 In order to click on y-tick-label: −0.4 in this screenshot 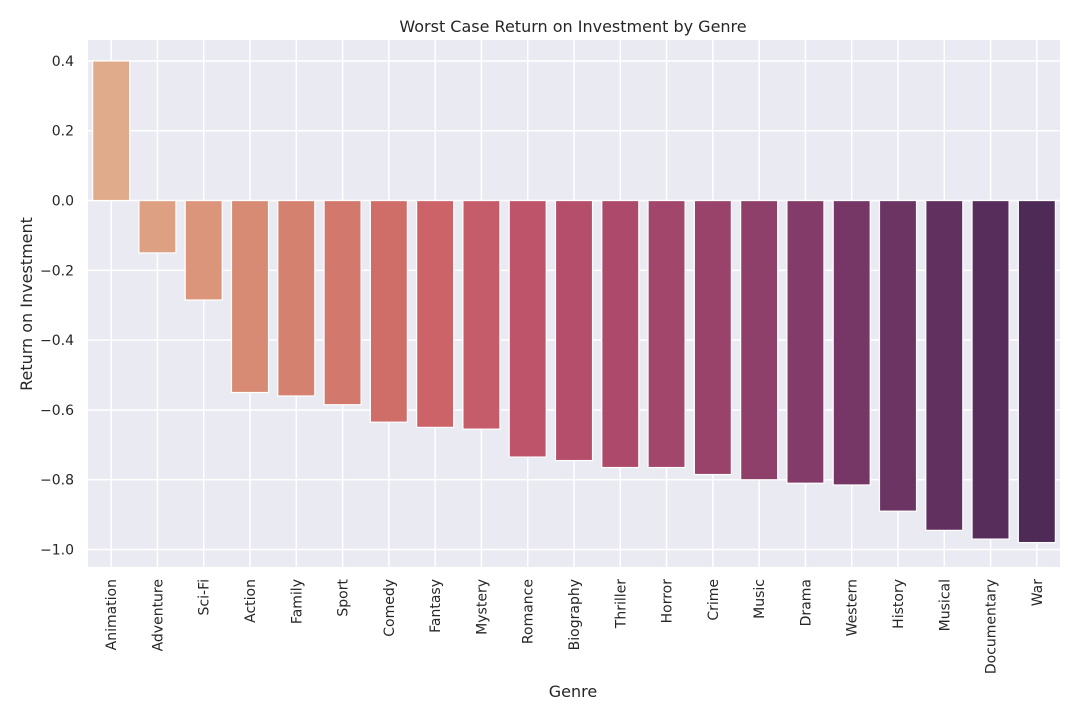, I will do `click(57, 341)`.